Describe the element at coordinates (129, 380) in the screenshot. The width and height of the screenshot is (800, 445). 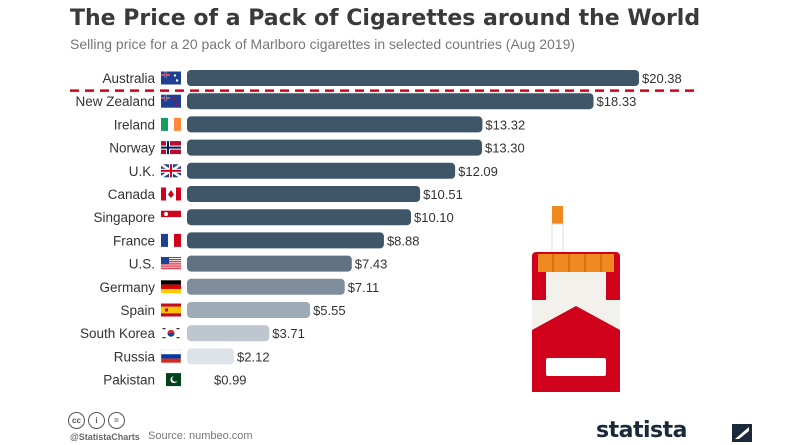
I see `category-label: Pakistan` at that location.